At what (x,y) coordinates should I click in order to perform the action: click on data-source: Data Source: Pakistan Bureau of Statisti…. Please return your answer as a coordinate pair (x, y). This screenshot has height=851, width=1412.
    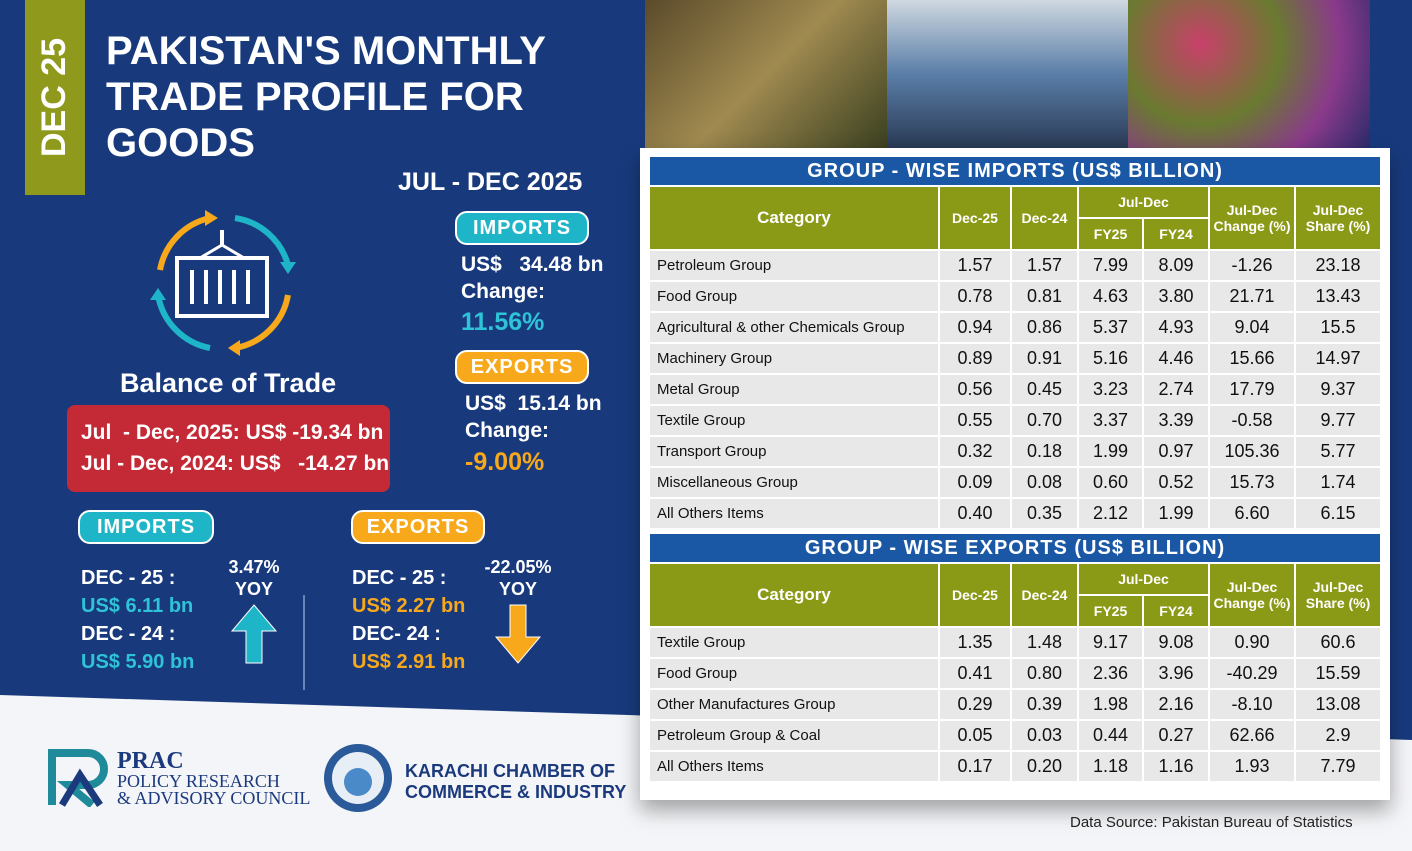
    Looking at the image, I should click on (1211, 822).